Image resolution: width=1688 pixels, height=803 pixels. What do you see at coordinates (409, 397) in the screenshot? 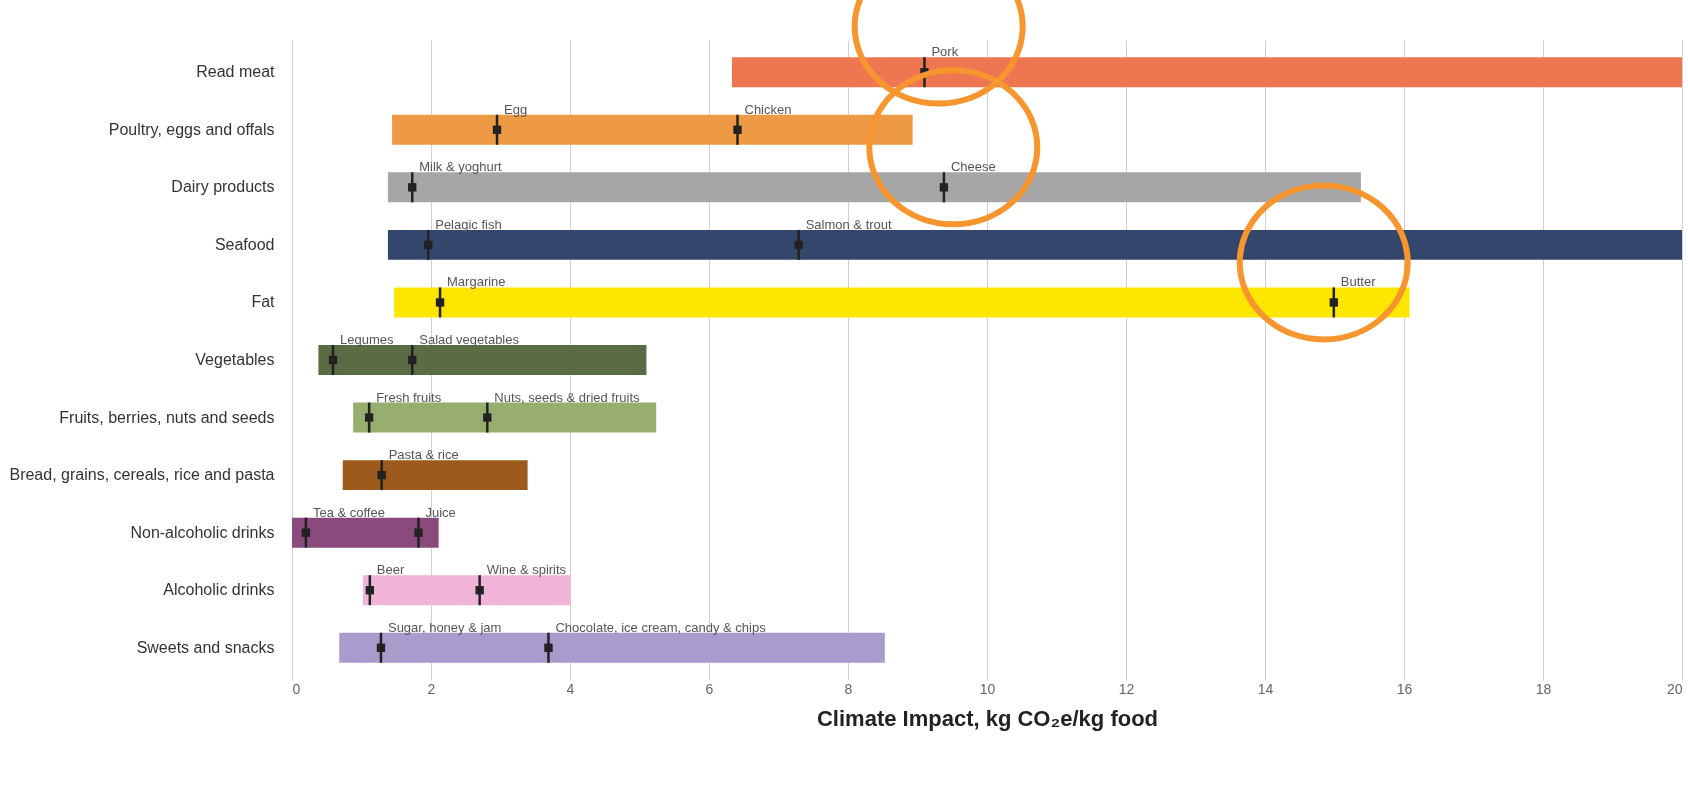
I see `data-label: Fresh fruits` at bounding box center [409, 397].